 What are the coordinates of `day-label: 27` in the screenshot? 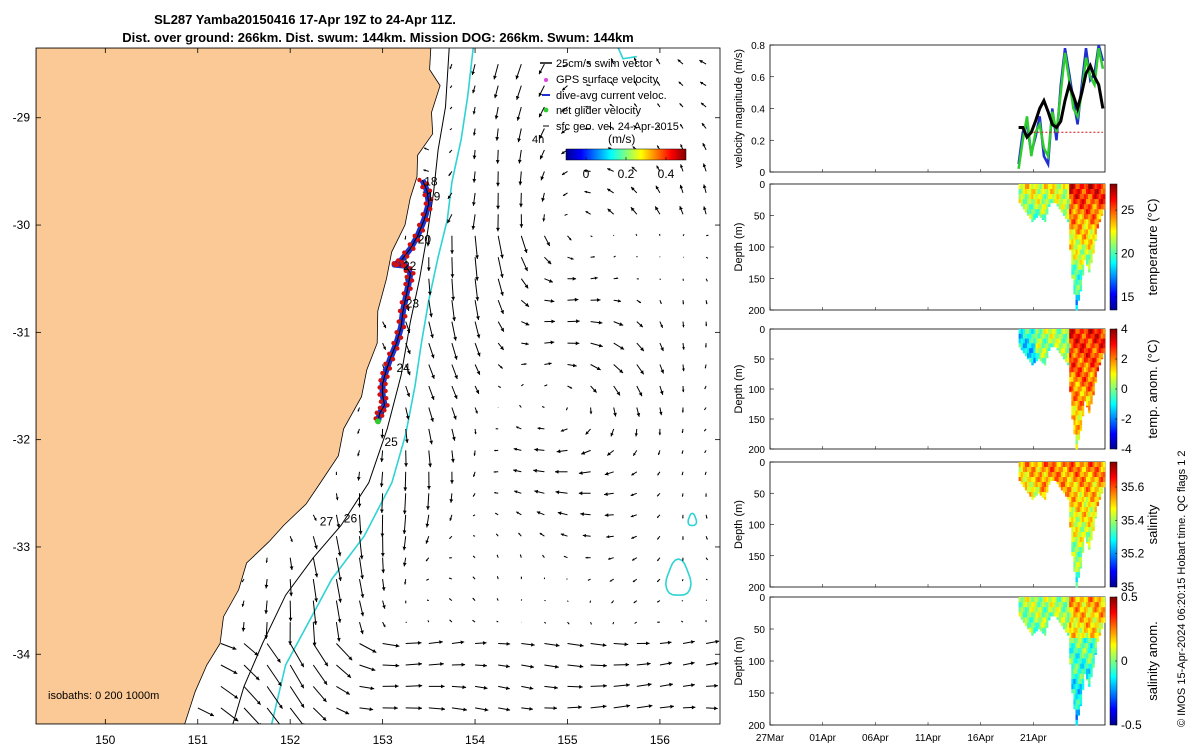 It's located at (327, 522).